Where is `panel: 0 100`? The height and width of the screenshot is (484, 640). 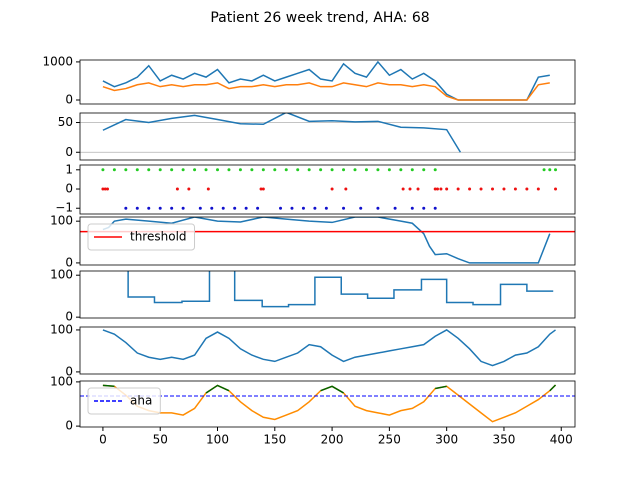
panel: 0 100 is located at coordinates (313, 350).